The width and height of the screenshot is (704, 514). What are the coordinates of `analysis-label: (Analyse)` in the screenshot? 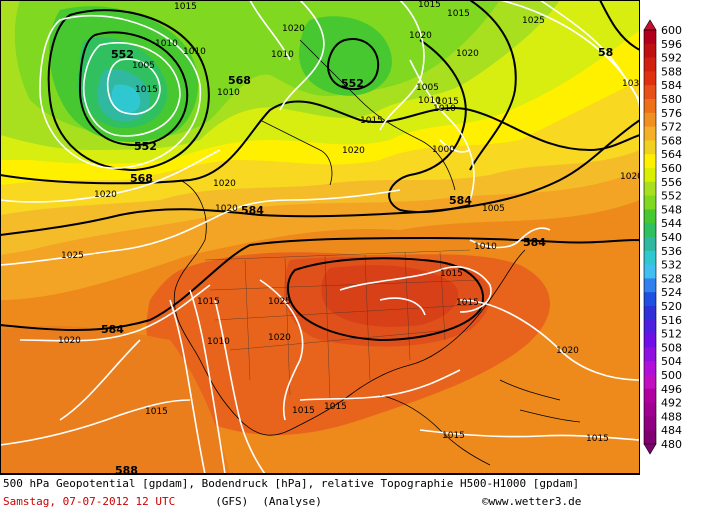 It's located at (292, 501).